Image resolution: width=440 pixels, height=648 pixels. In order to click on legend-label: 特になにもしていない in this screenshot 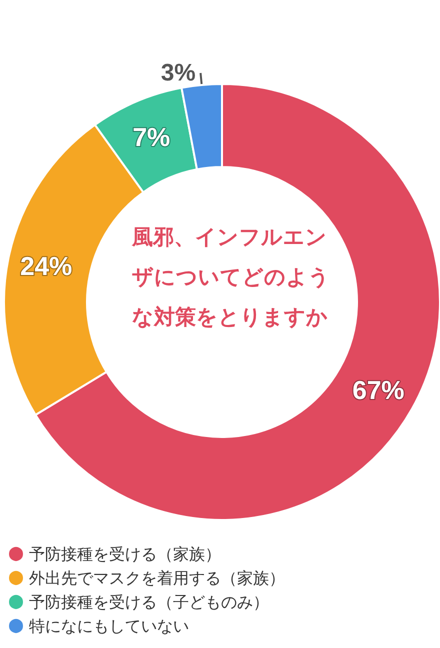, I will do `click(109, 626)`.